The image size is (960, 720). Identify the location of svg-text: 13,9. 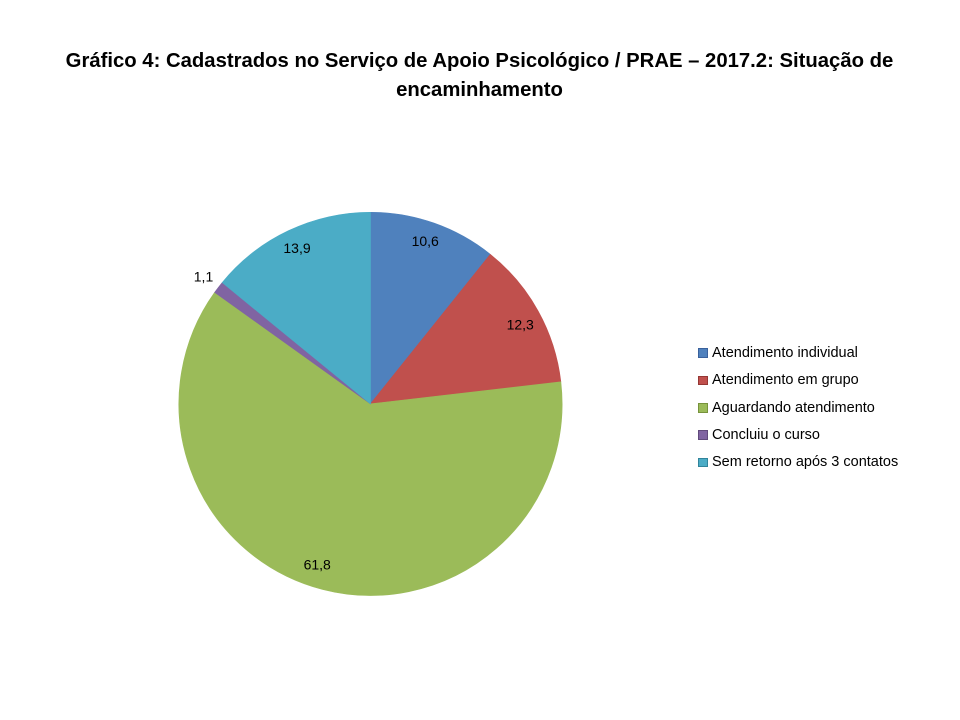
(296, 248).